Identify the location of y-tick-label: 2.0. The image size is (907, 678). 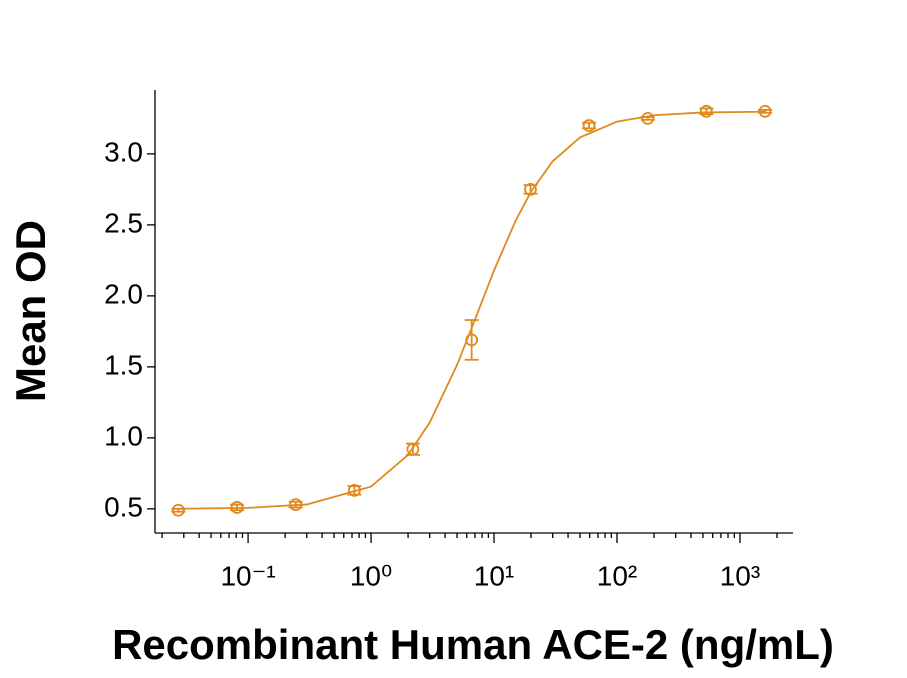
(123, 293).